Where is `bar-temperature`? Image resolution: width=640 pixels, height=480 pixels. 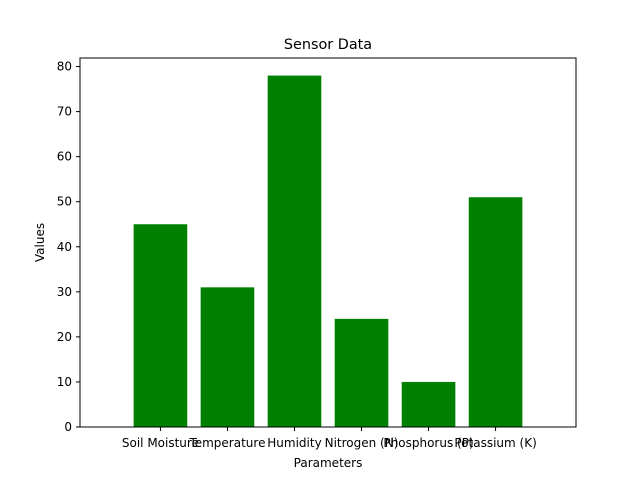
bar-temperature is located at coordinates (227, 357).